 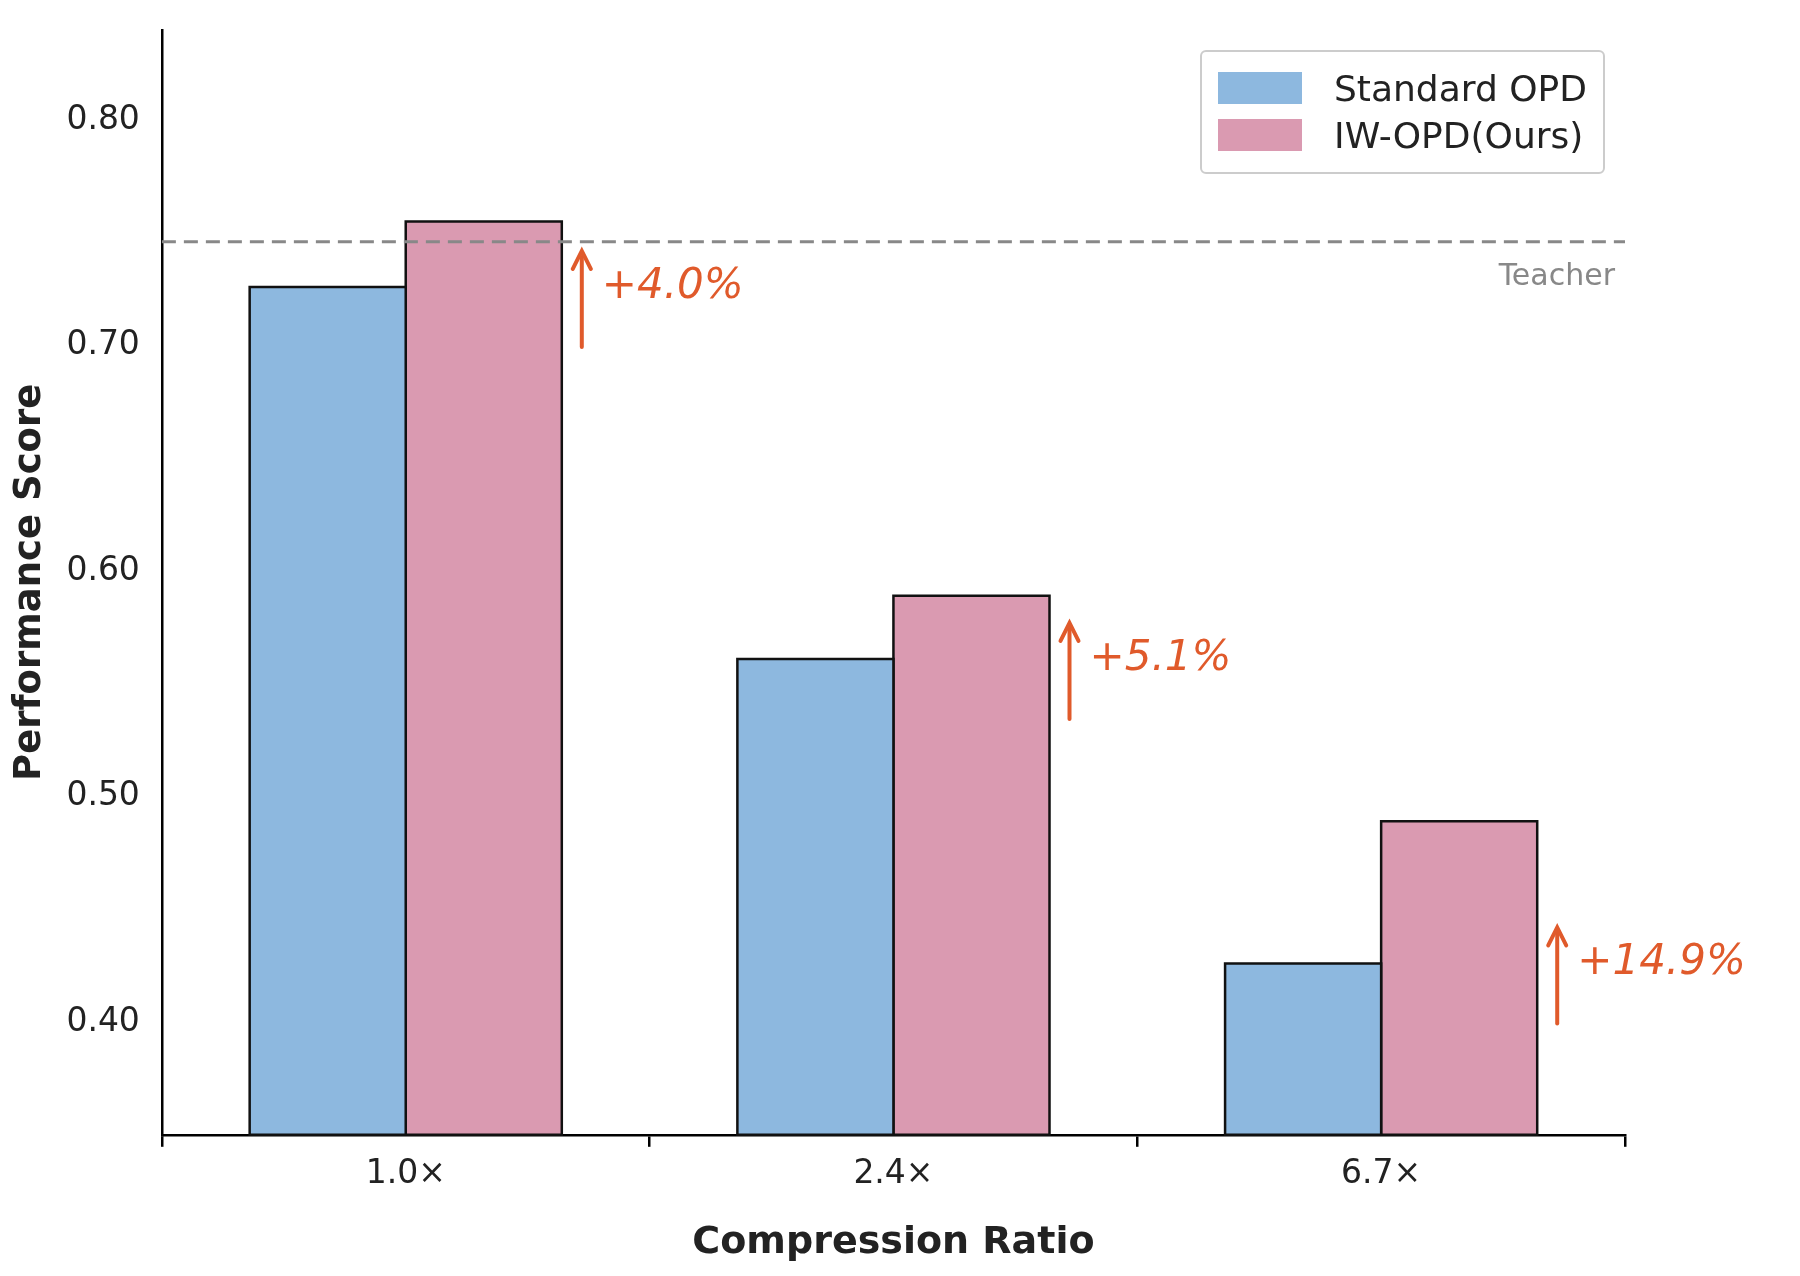 What do you see at coordinates (1160, 655) in the screenshot?
I see `annotation: +5.1%` at bounding box center [1160, 655].